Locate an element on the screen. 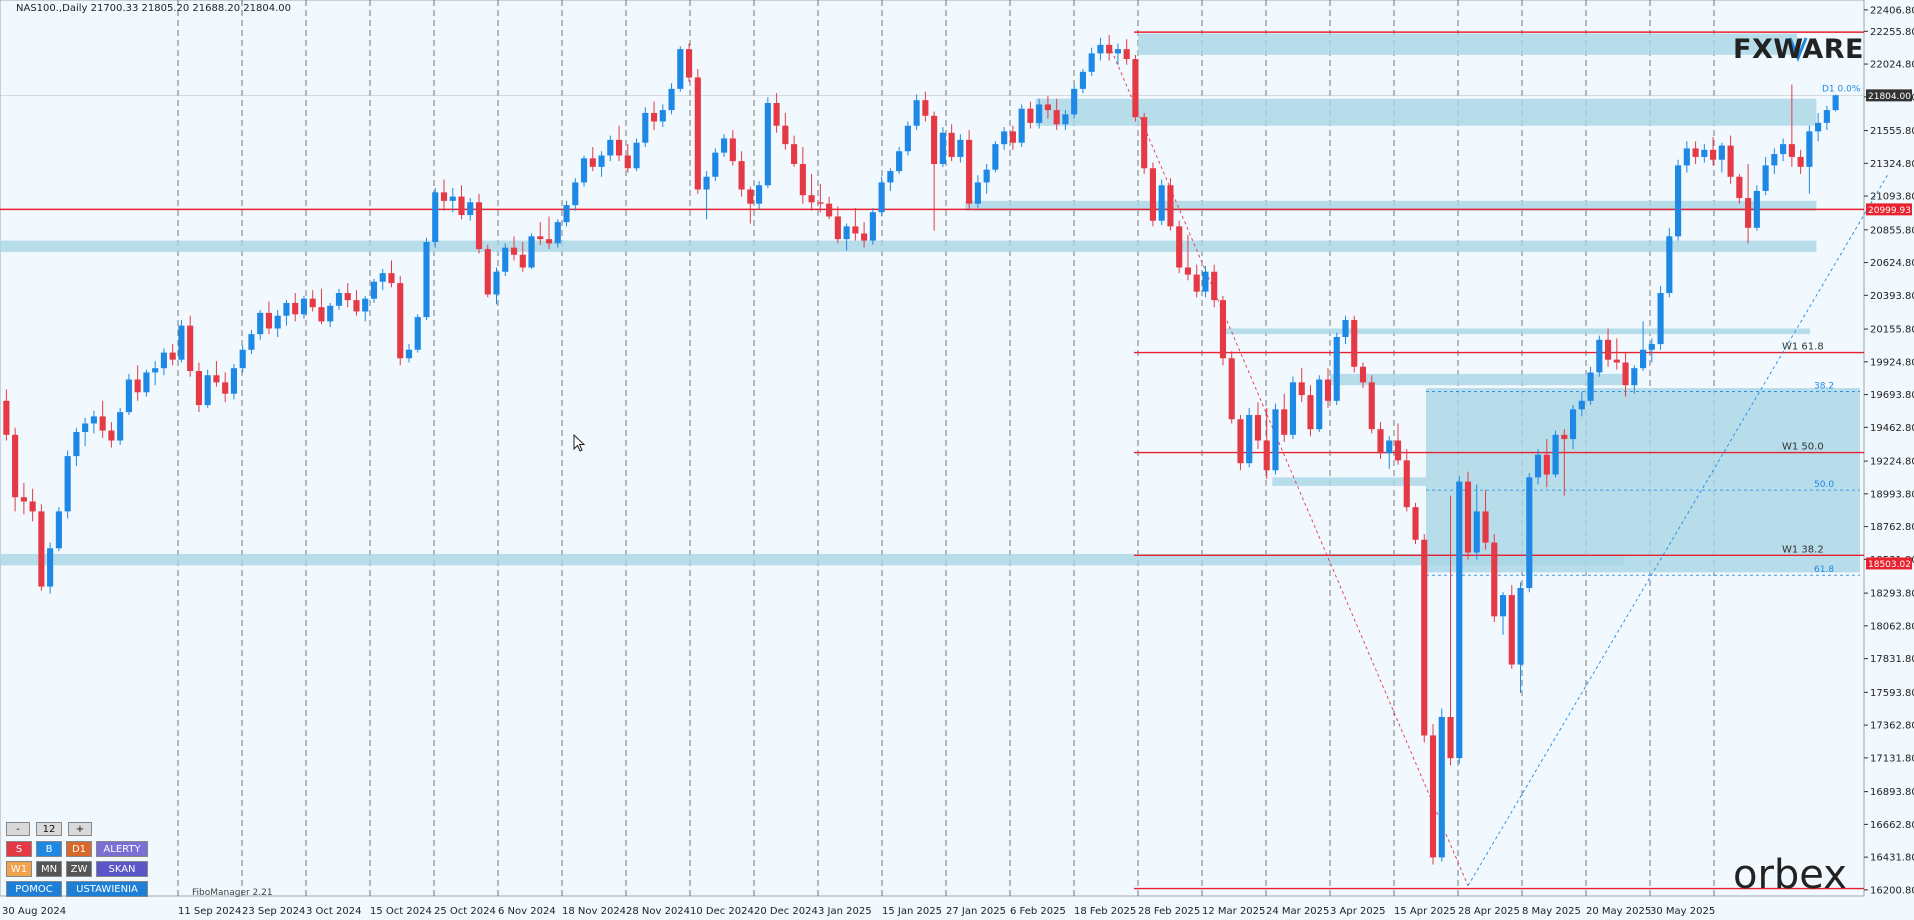 The image size is (1914, 920). y-tick-label: 22406.80 is located at coordinates (1892, 10).